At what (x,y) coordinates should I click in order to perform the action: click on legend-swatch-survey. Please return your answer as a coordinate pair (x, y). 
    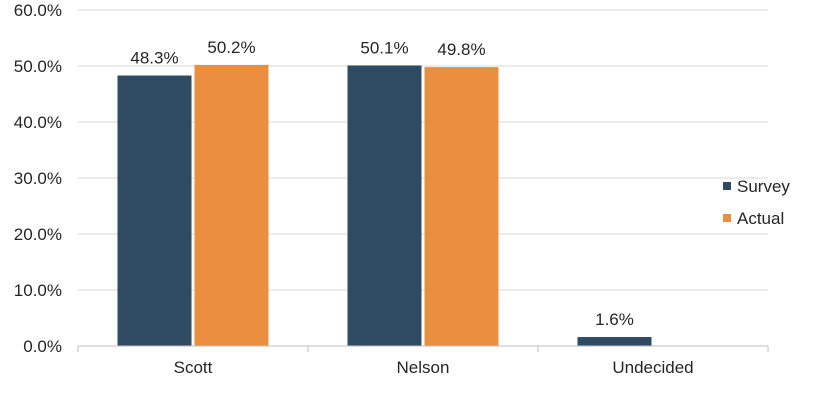
    Looking at the image, I should click on (727, 186).